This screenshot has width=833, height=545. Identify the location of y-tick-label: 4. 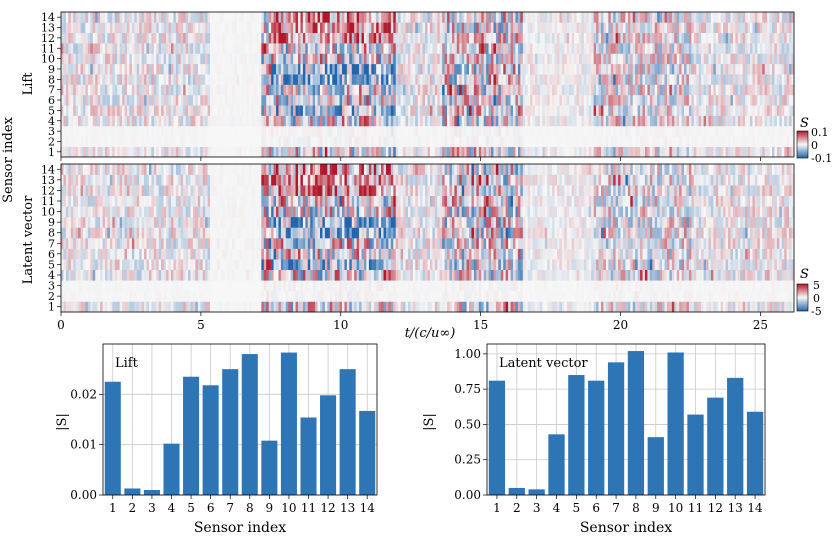
(51, 121).